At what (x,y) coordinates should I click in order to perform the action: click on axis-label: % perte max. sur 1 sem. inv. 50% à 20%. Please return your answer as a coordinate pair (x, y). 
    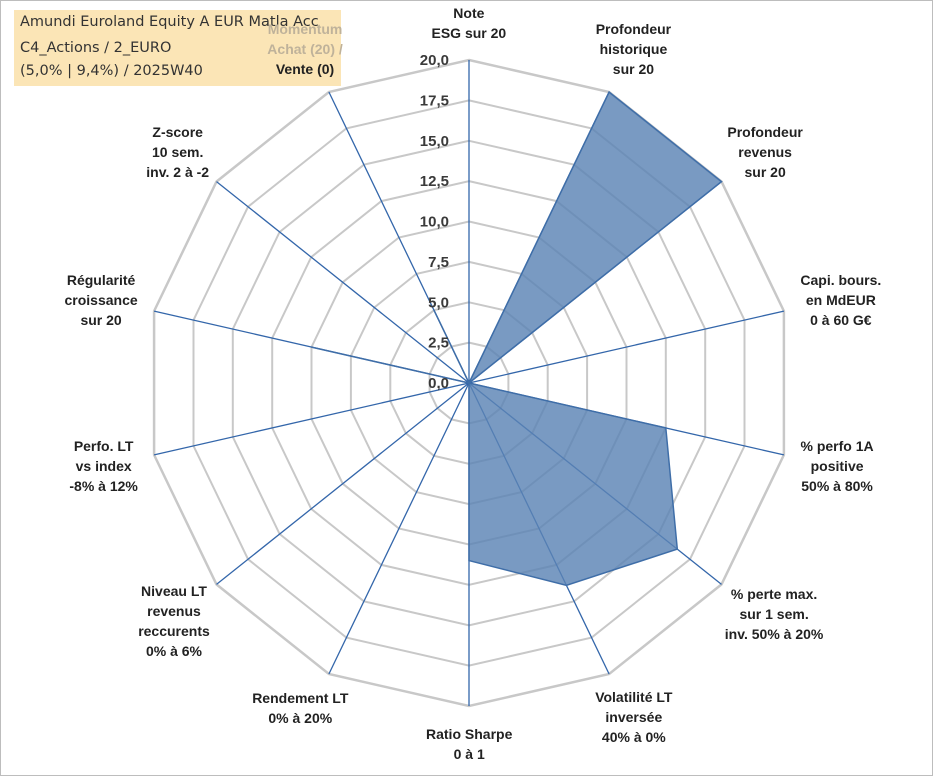
    Looking at the image, I should click on (774, 614).